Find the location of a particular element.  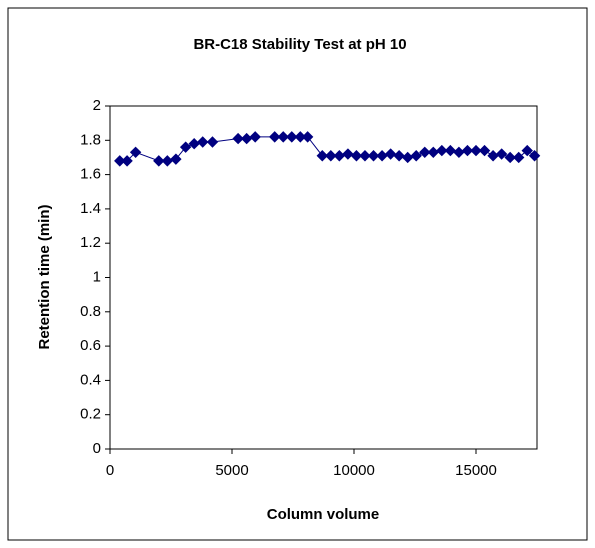

x-axis-label: Column volume is located at coordinates (323, 514).